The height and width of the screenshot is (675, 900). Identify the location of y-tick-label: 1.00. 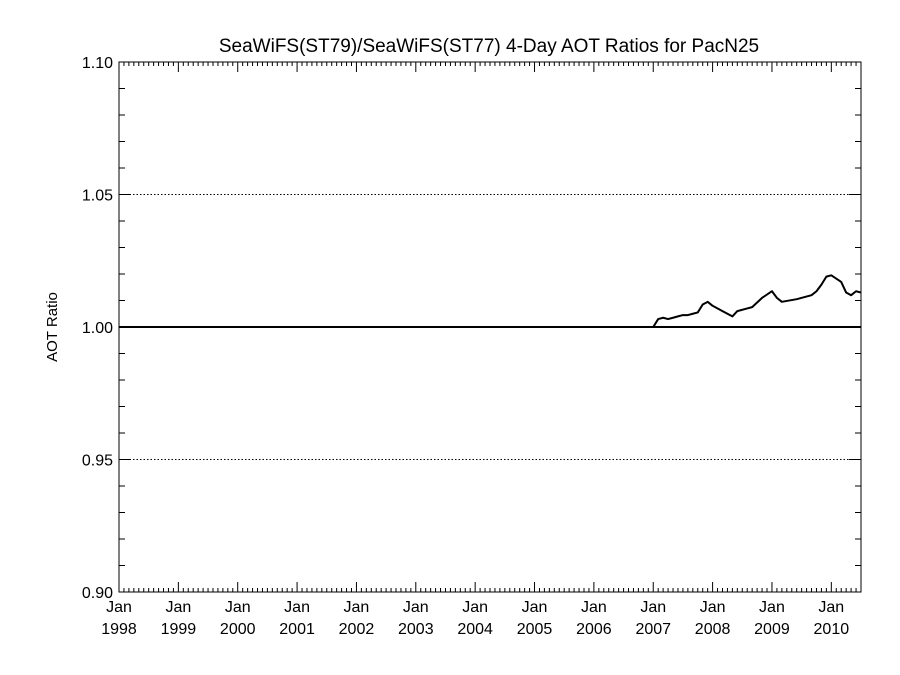
(97, 328).